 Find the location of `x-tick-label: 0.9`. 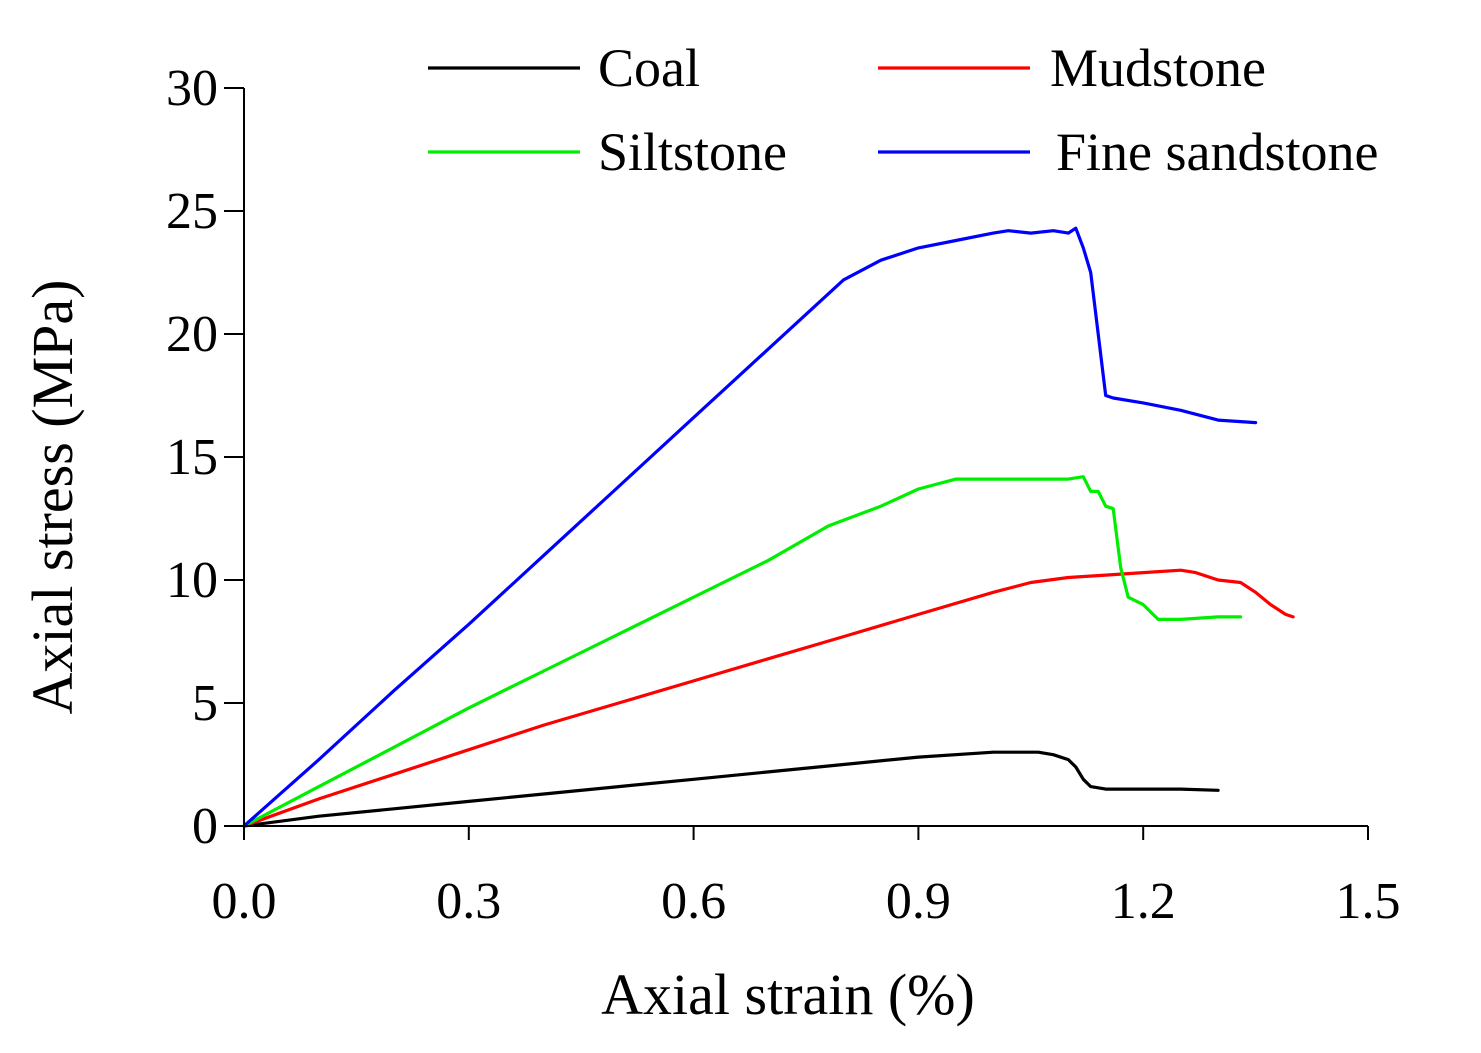

x-tick-label: 0.9 is located at coordinates (918, 901).